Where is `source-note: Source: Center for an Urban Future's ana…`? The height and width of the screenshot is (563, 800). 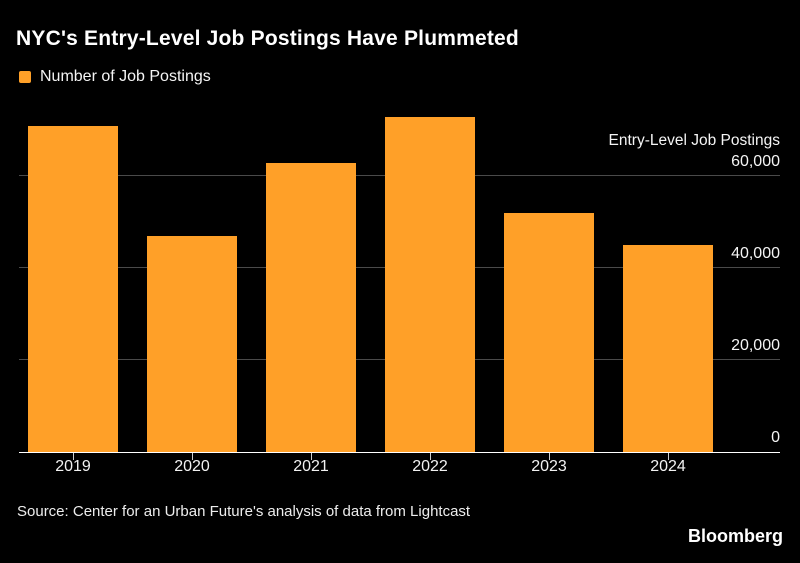
source-note: Source: Center for an Urban Future's ana… is located at coordinates (244, 511).